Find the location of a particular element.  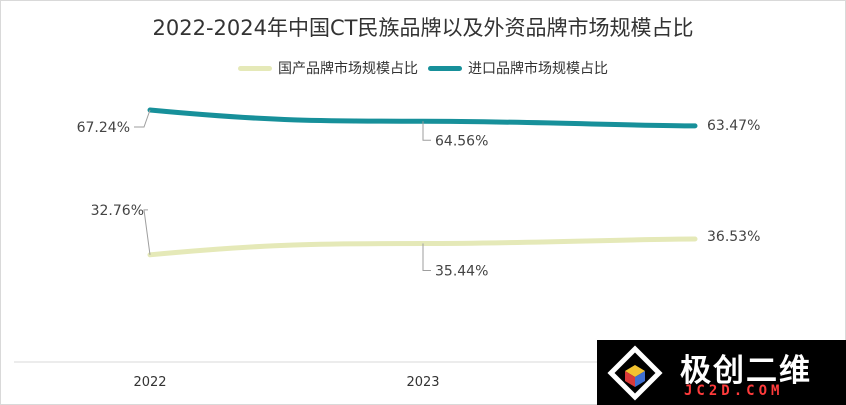

data-label: 35.44% is located at coordinates (461, 272).